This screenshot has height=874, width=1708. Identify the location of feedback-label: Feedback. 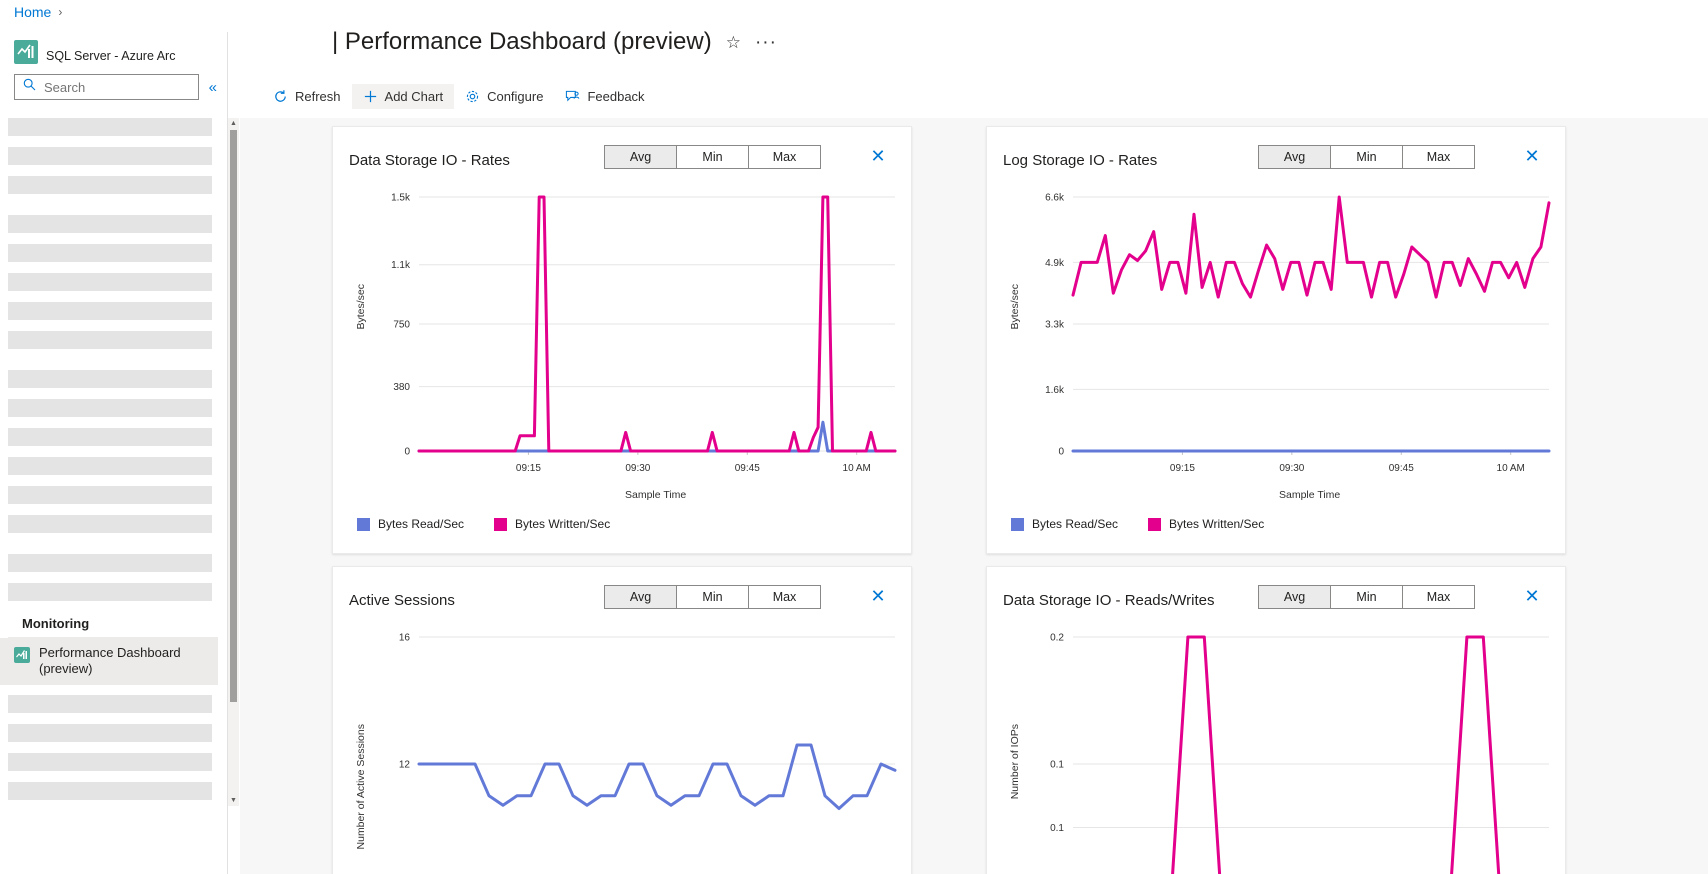
(616, 96).